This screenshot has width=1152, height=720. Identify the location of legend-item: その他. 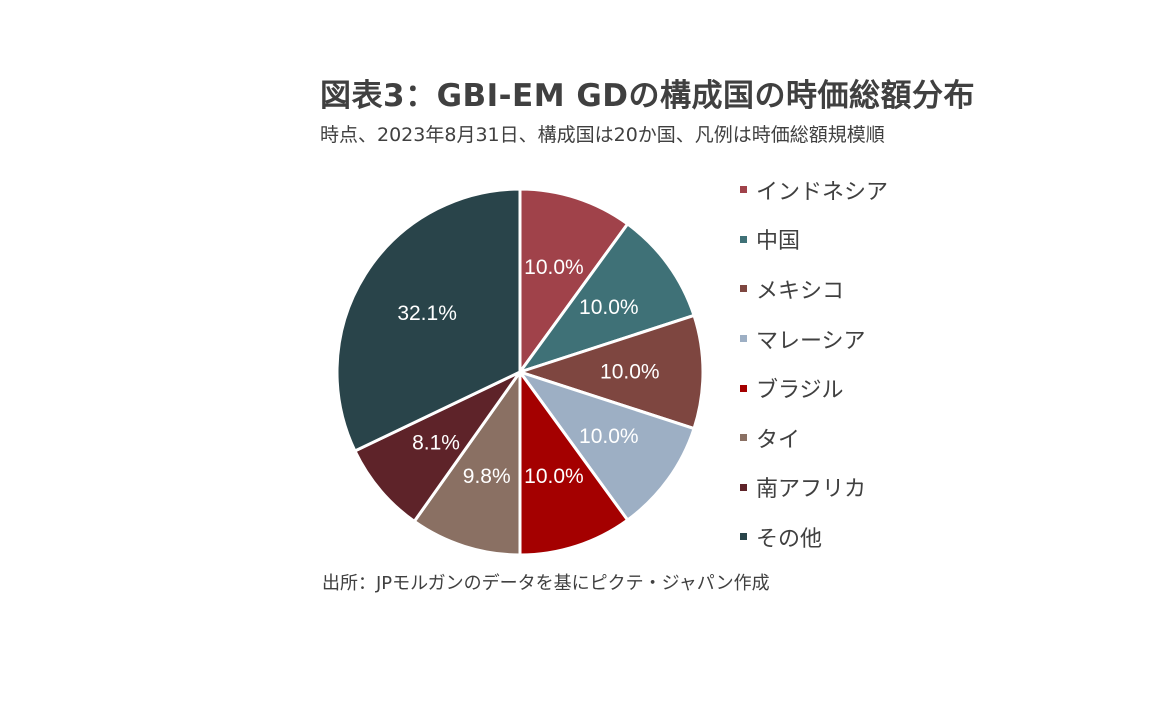
(814, 537).